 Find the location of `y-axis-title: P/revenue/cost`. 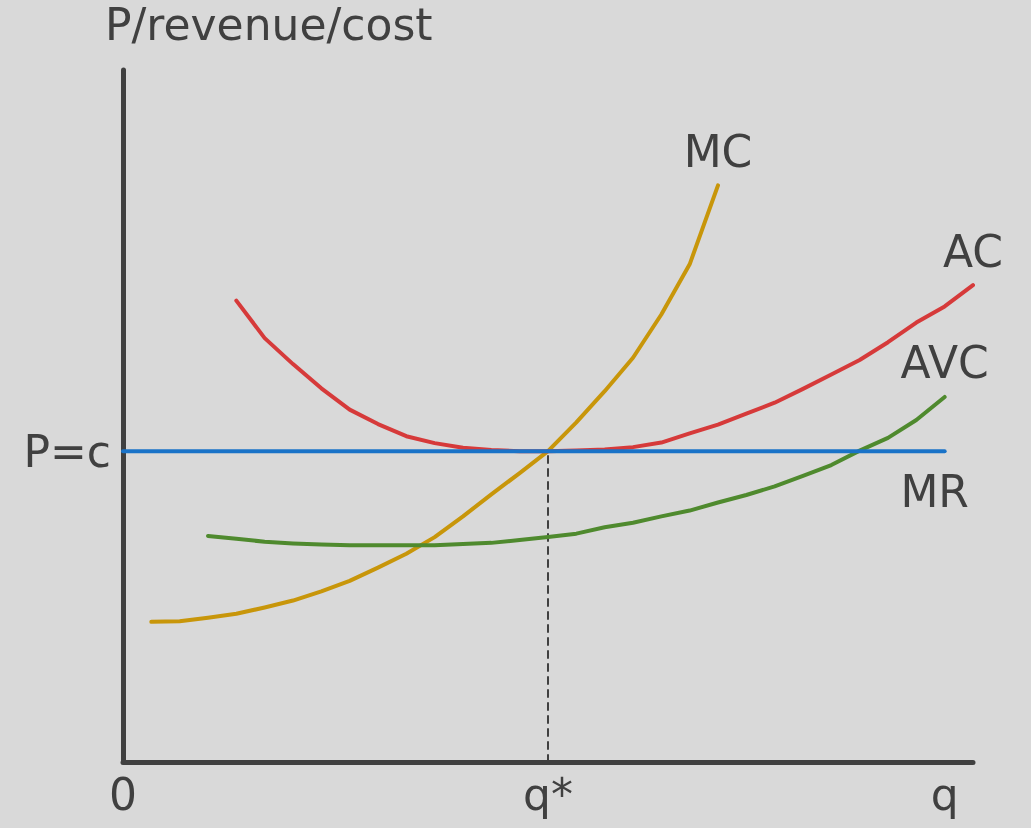

y-axis-title: P/revenue/cost is located at coordinates (269, 25).